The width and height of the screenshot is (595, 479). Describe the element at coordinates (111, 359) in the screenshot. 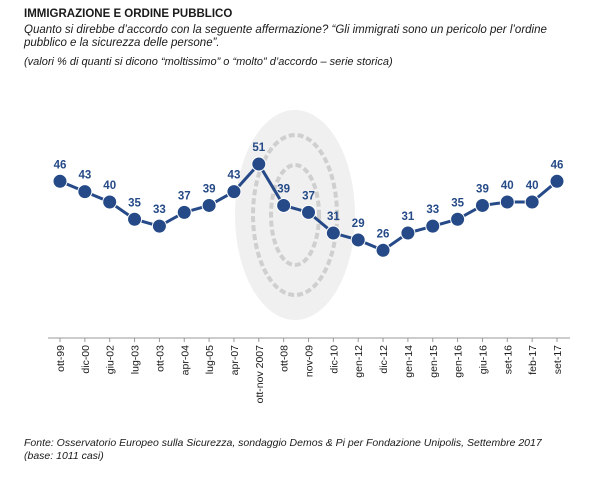

I see `x-tick-label: giu-02` at that location.